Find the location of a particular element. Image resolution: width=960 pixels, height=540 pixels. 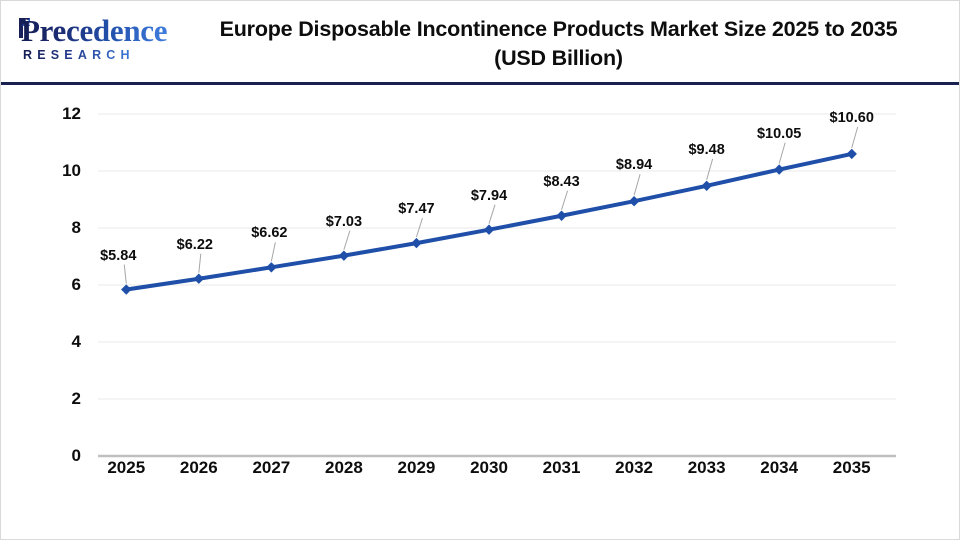

data-value-label: $6.62 is located at coordinates (269, 233).